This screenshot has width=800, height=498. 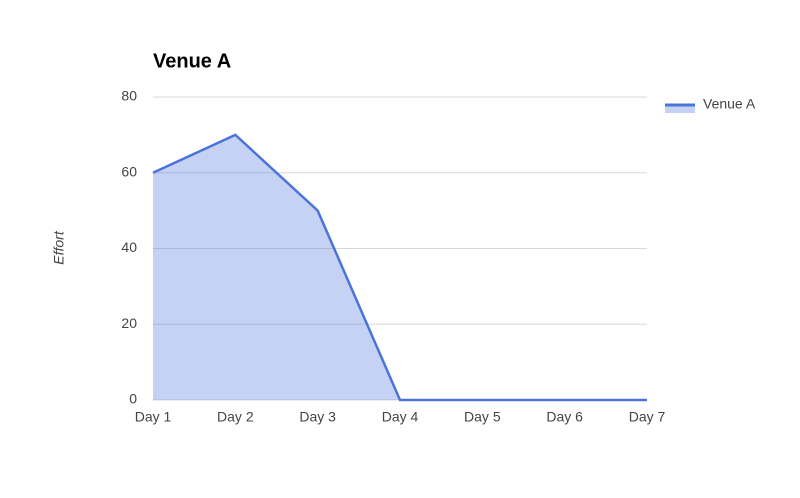 What do you see at coordinates (133, 399) in the screenshot?
I see `y-tick-label: 0` at bounding box center [133, 399].